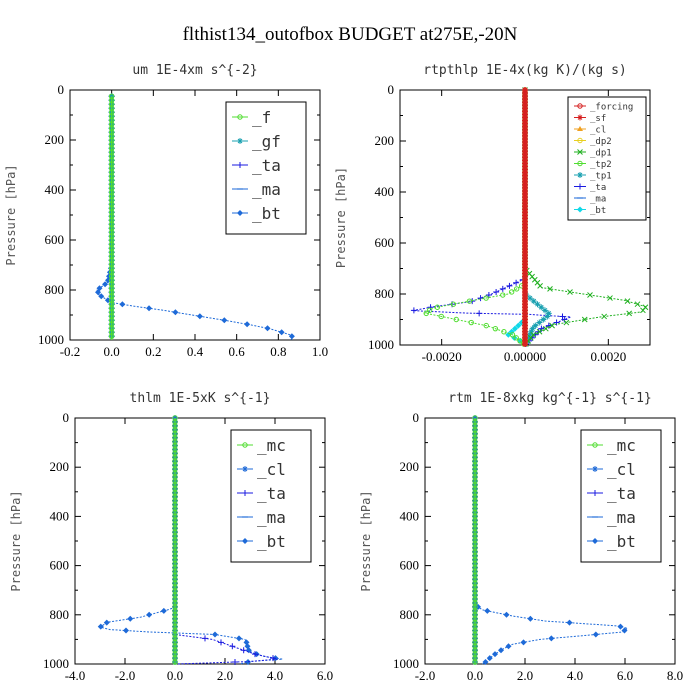 The height and width of the screenshot is (700, 700). Describe the element at coordinates (55, 289) in the screenshot. I see `y-tick-label: 800` at that location.